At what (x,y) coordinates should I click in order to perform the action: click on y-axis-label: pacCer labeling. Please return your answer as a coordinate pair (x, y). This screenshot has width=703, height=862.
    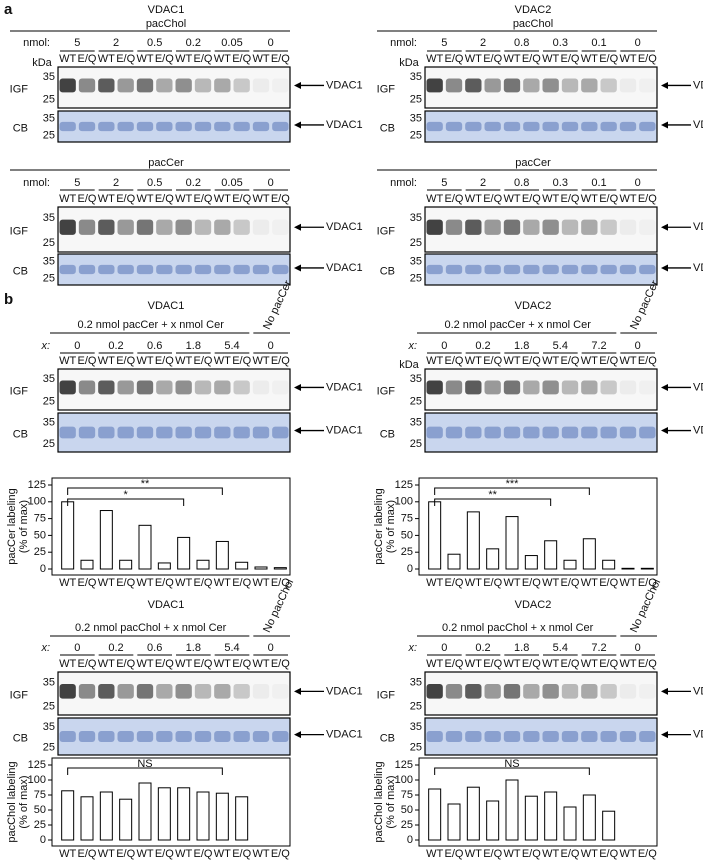
    Looking at the image, I should click on (12, 526).